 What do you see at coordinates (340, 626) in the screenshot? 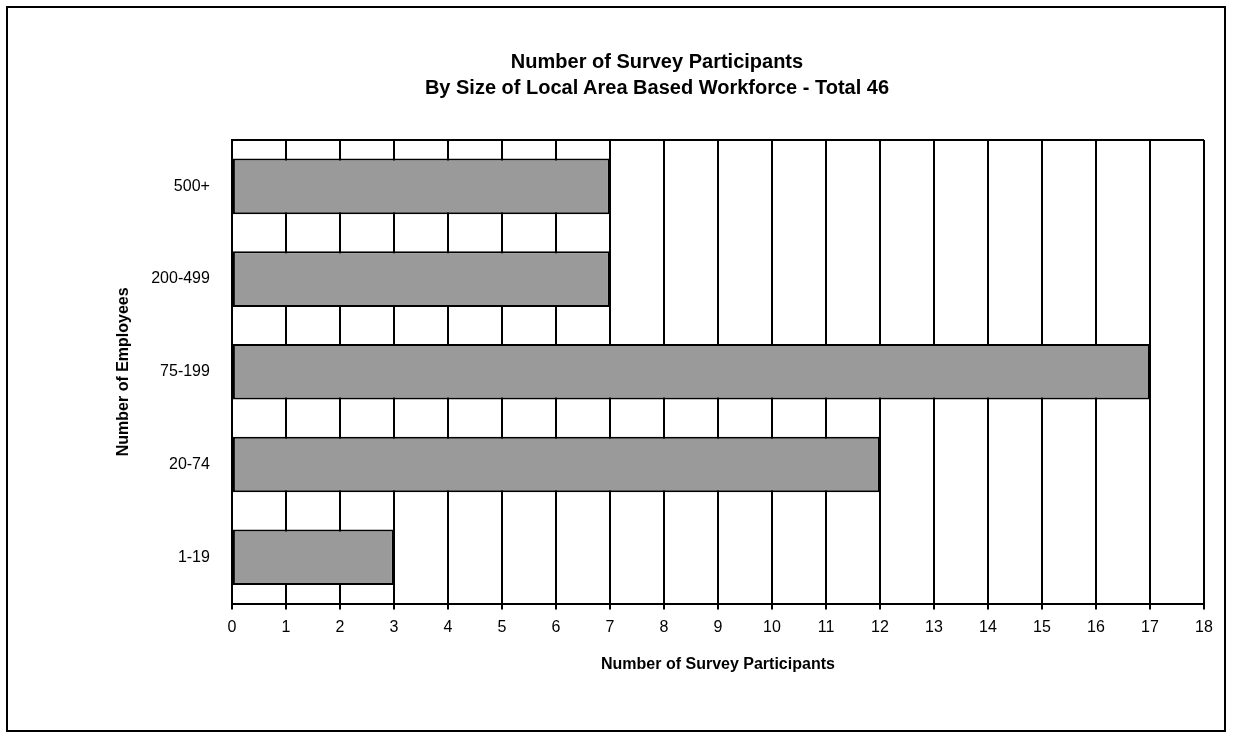
I see `x-tick-label: 2` at bounding box center [340, 626].